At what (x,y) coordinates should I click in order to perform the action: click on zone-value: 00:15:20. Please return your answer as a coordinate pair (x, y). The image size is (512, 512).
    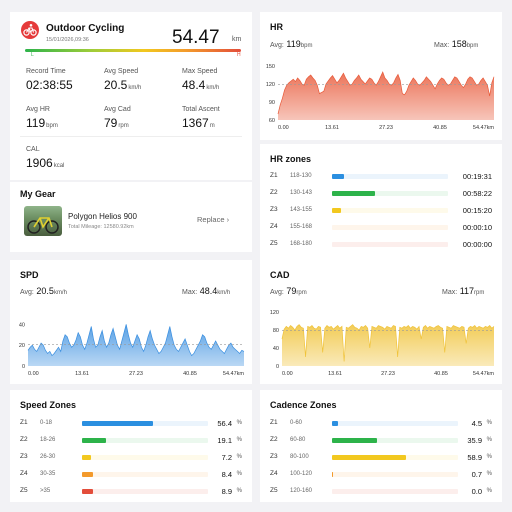
    Looking at the image, I should click on (477, 210).